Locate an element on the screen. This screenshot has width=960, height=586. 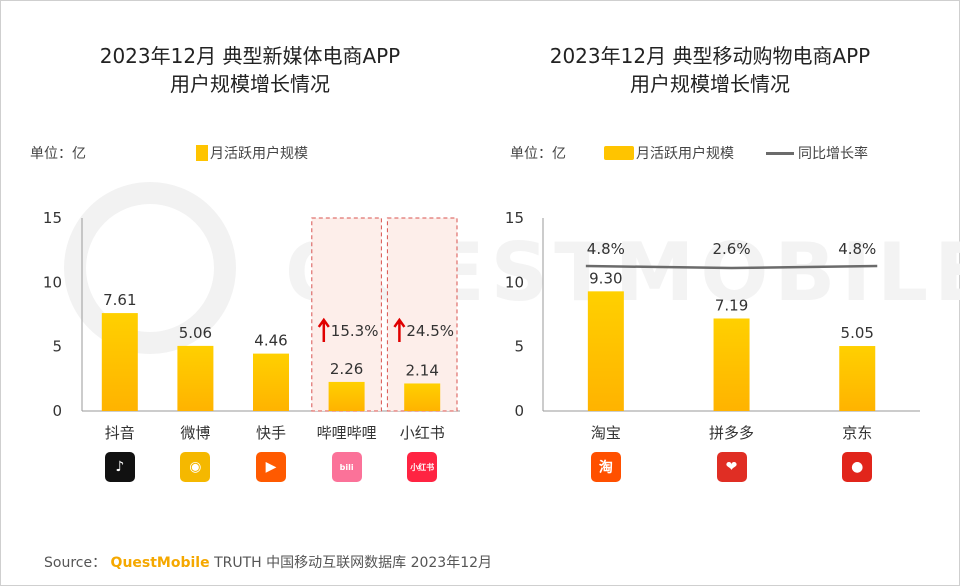
chart2-y-tick-label: 10 is located at coordinates (514, 282).